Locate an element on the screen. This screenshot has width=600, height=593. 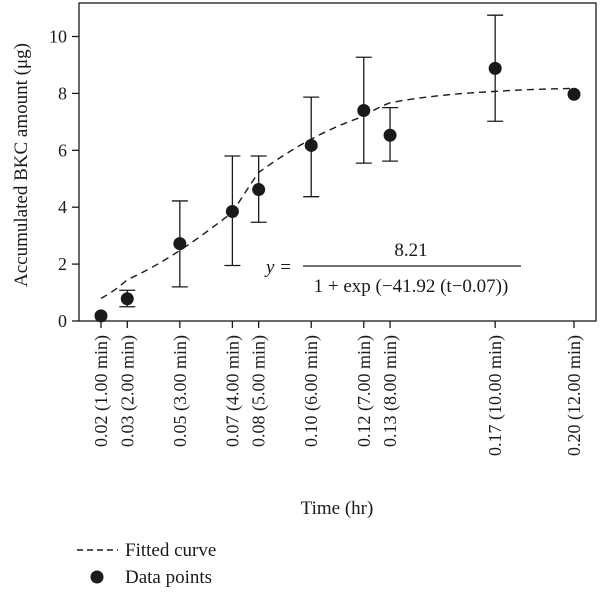
x-tick-label: 0.02 (1.00 min) is located at coordinates (101, 391).